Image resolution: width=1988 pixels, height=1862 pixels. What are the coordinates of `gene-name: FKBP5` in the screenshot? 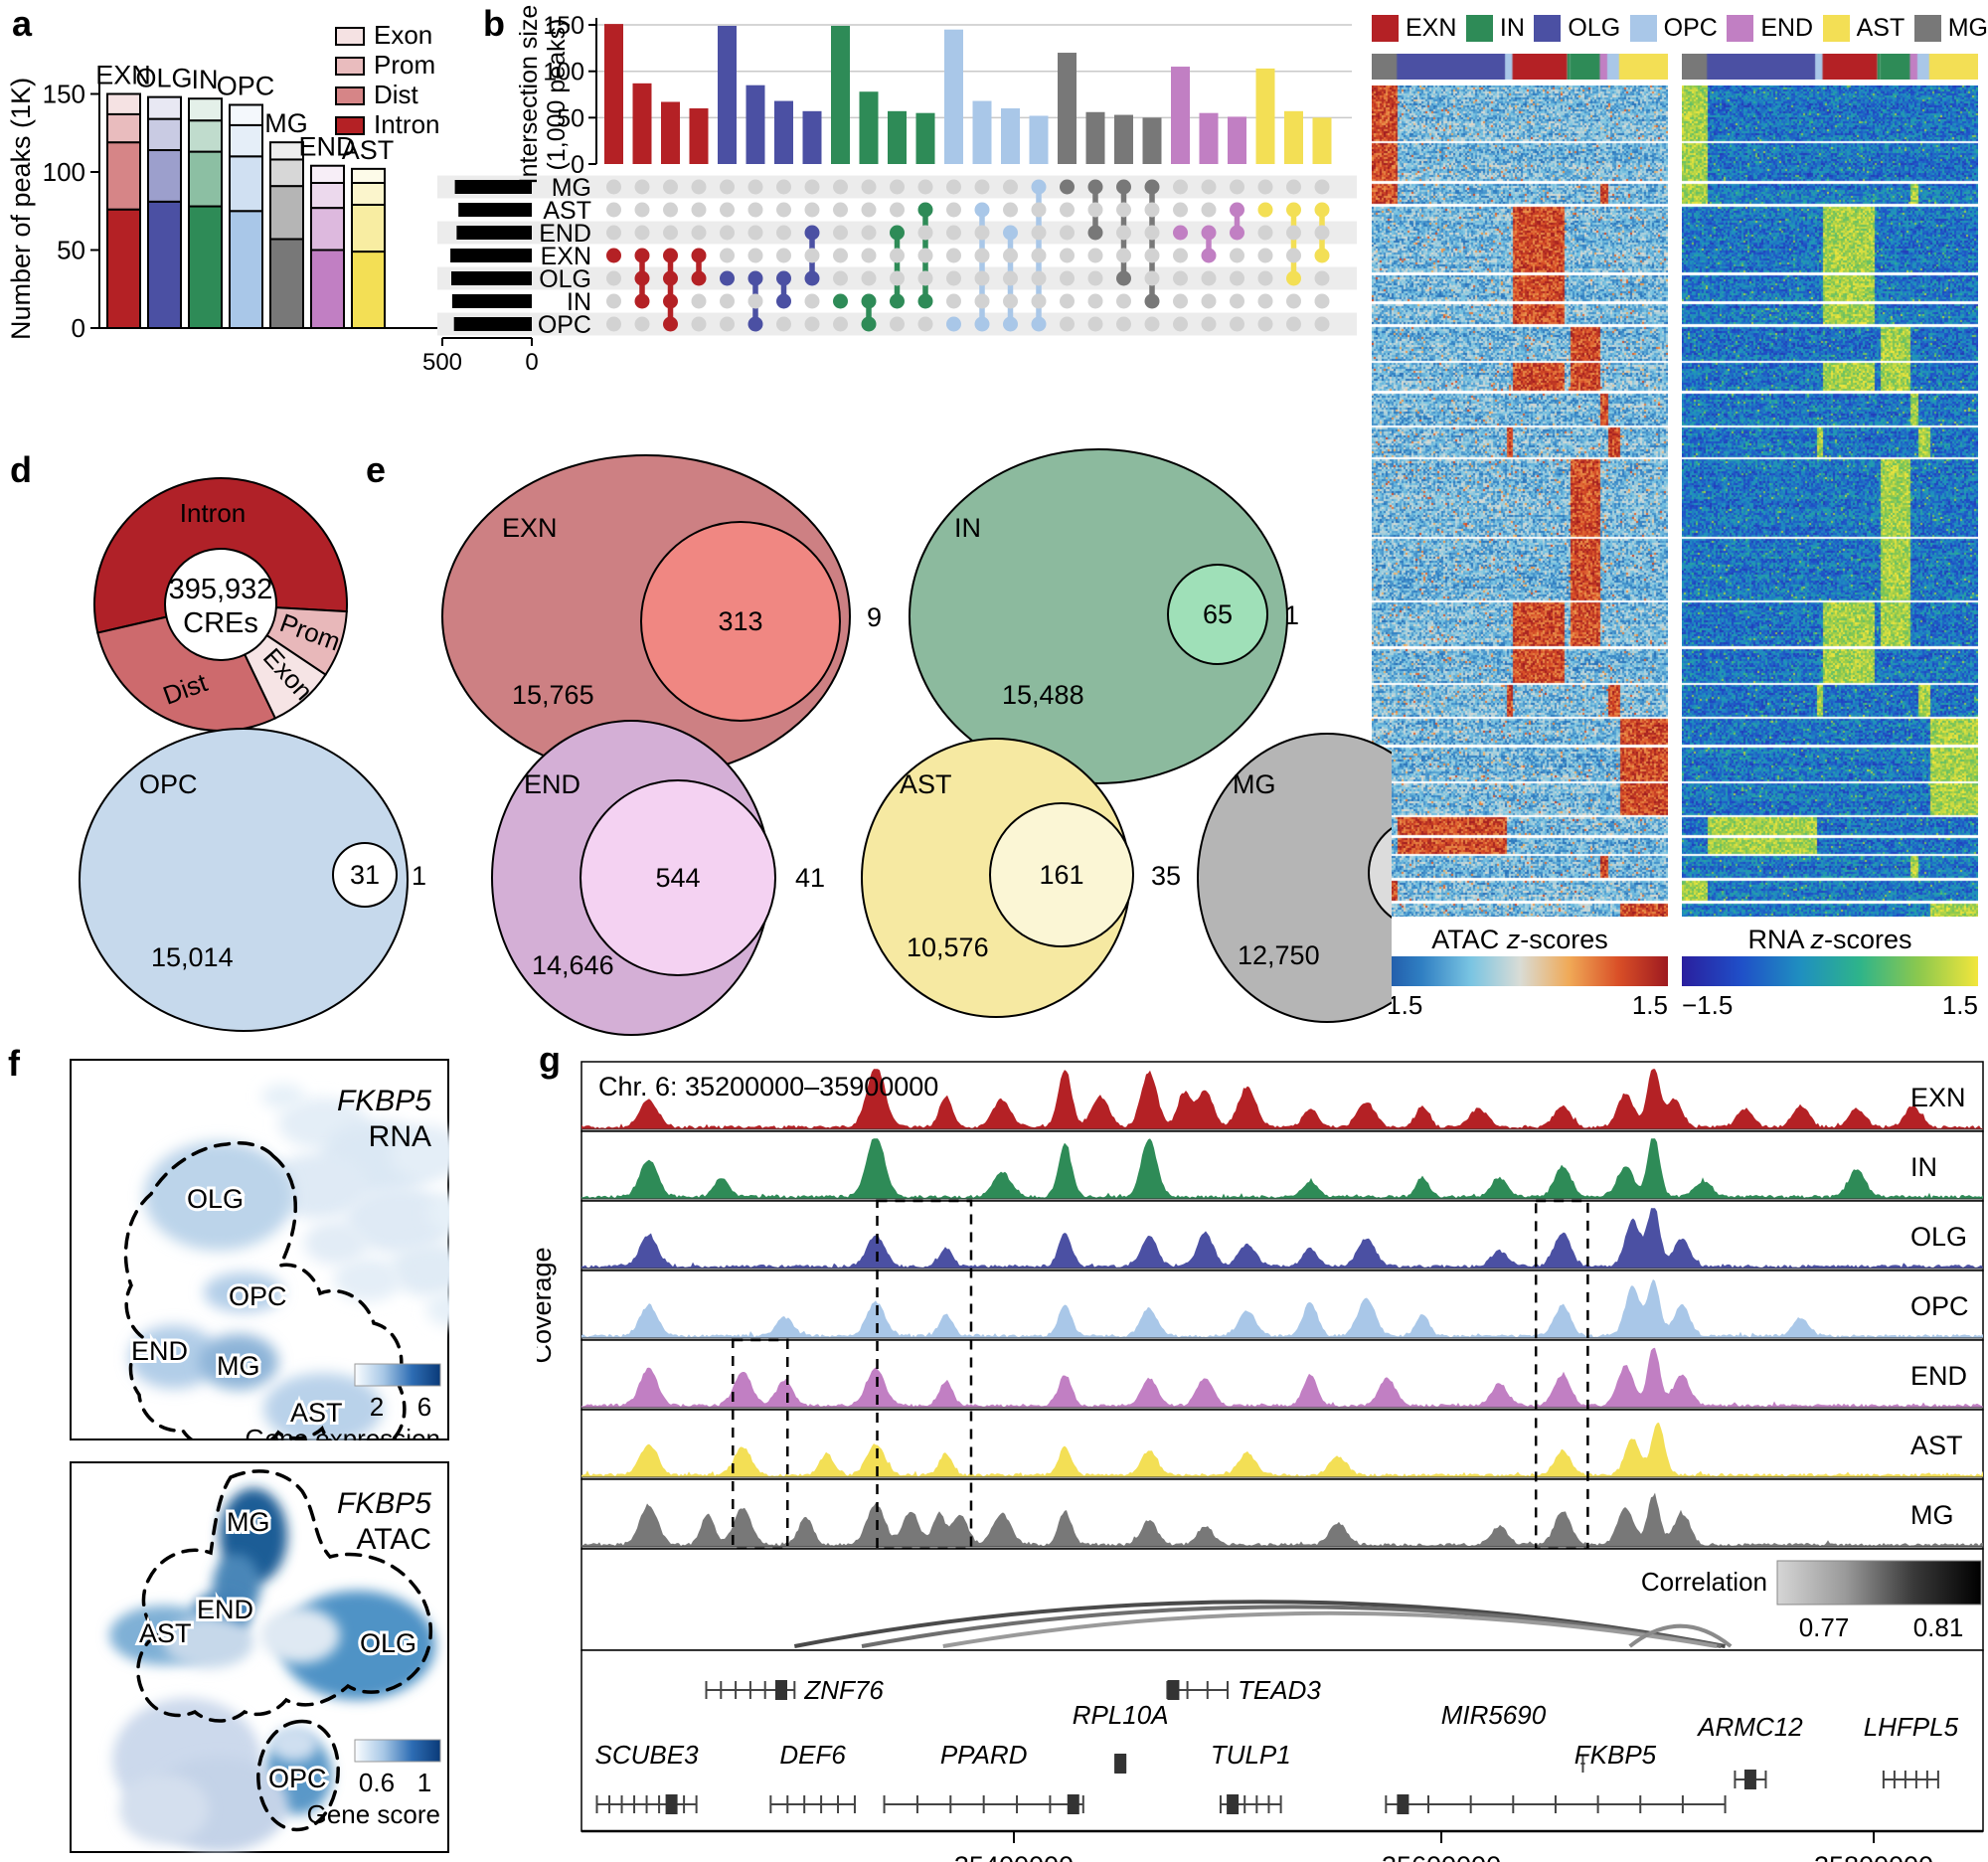 It's located at (384, 1503).